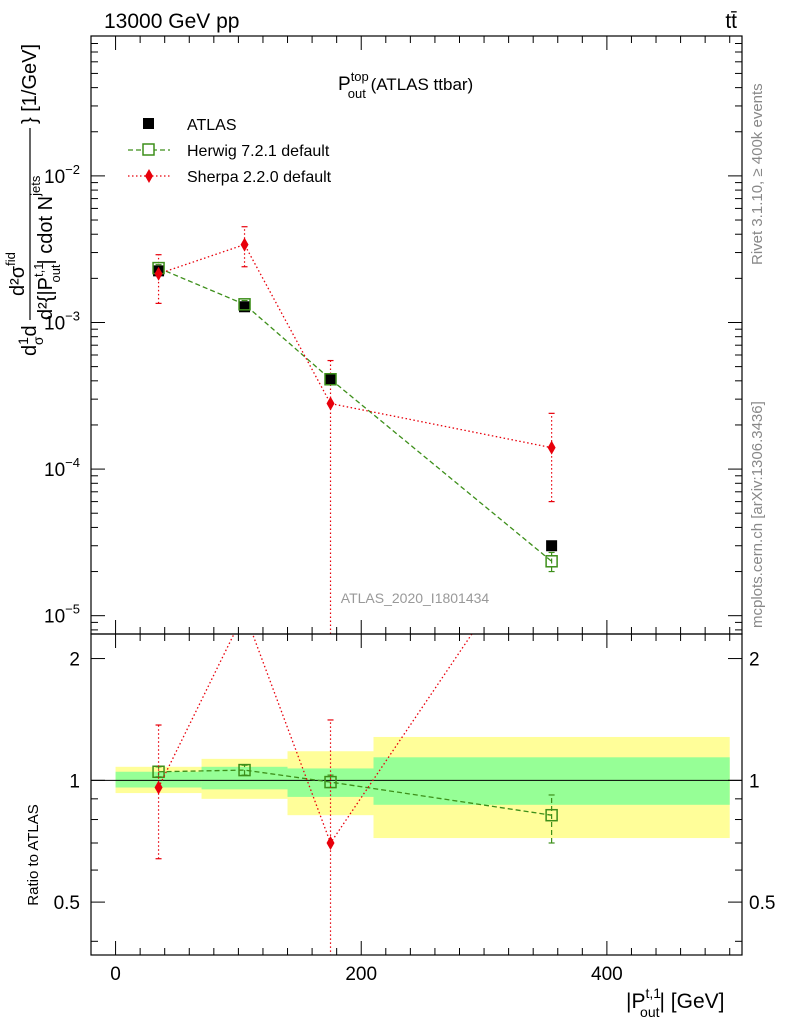 Image resolution: width=786 pixels, height=1029 pixels. Describe the element at coordinates (212, 125) in the screenshot. I see `legend-label-atlas: ATLAS` at that location.